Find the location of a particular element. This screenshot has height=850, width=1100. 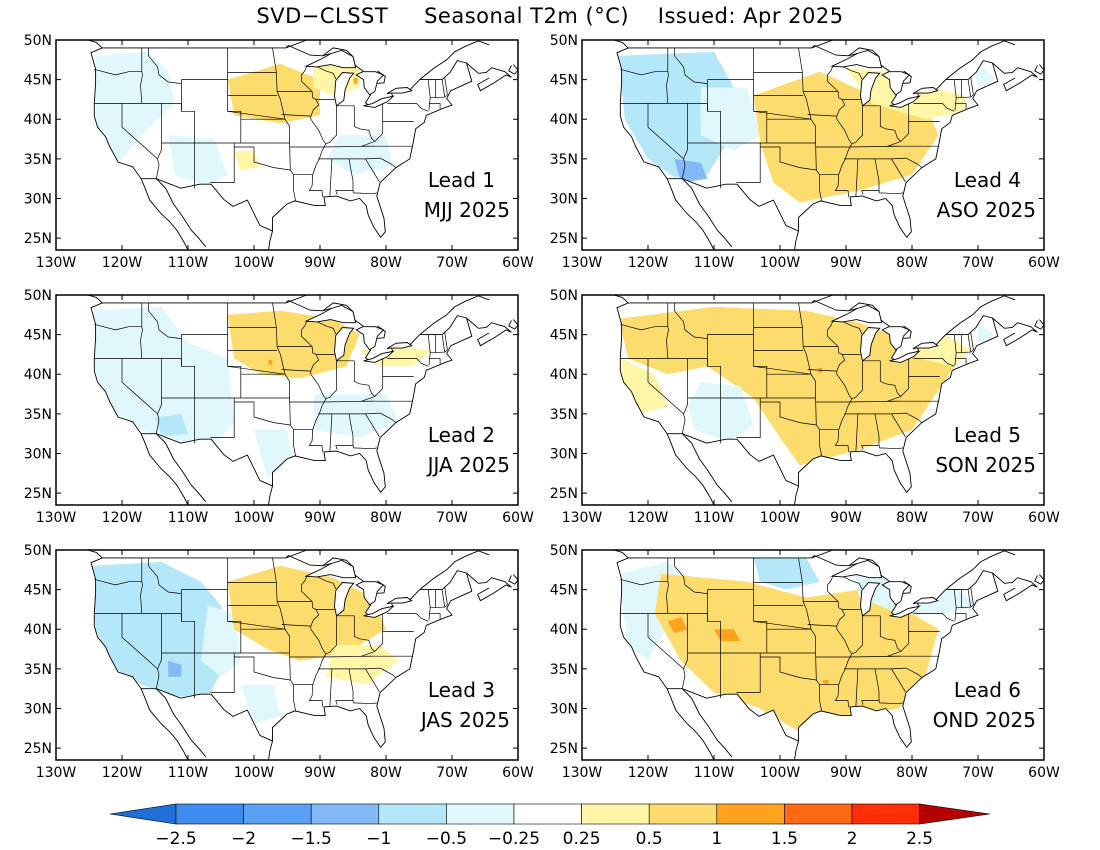

lat-label: 40N is located at coordinates (564, 375).